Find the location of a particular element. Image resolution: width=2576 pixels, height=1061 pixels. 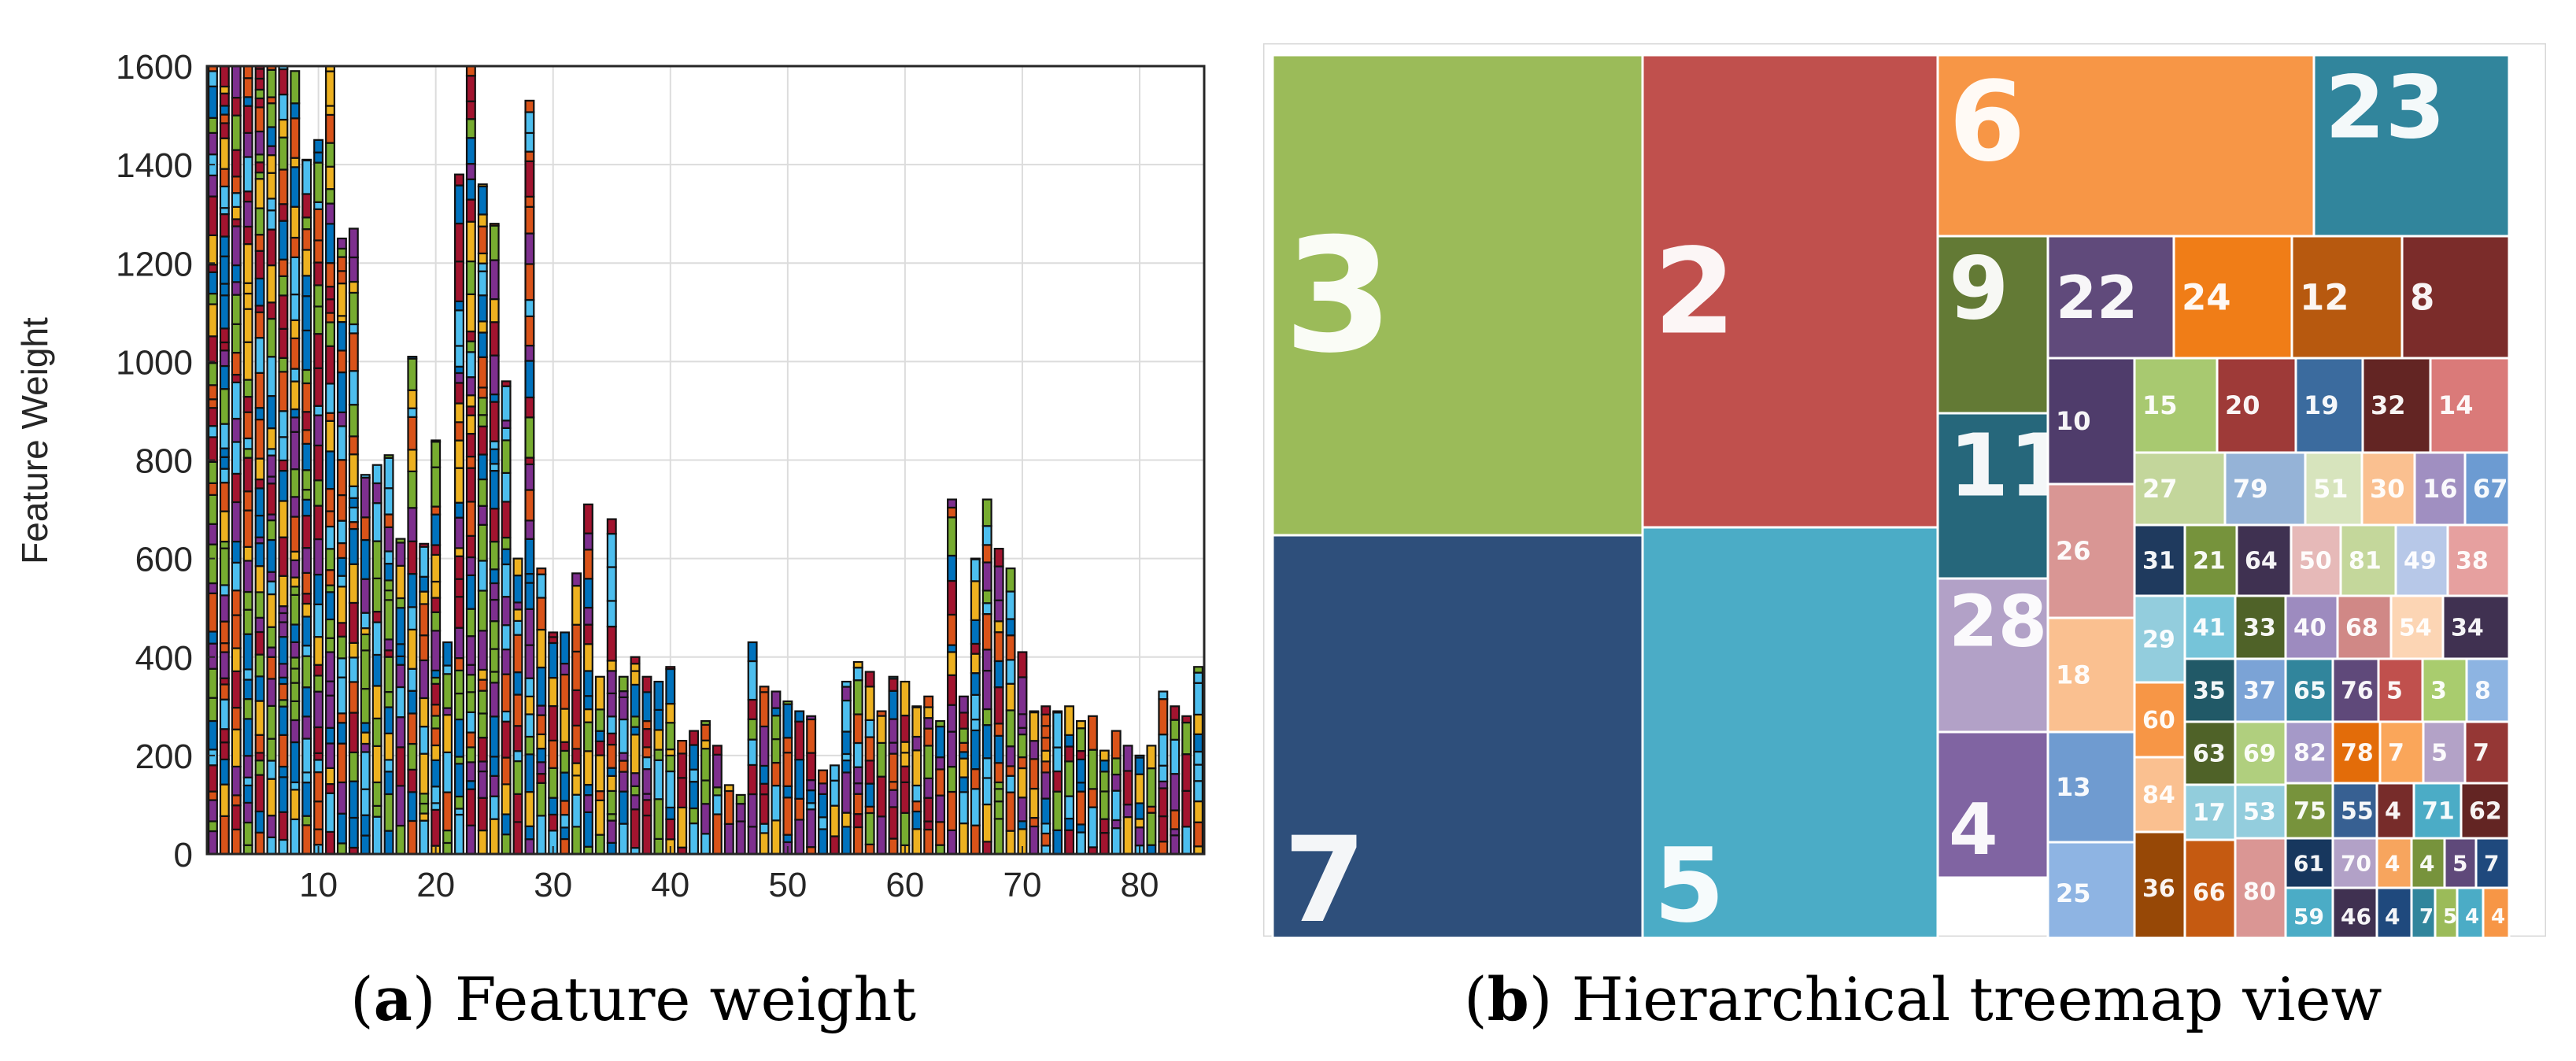

x-tick-label: 80 is located at coordinates (1140, 885).